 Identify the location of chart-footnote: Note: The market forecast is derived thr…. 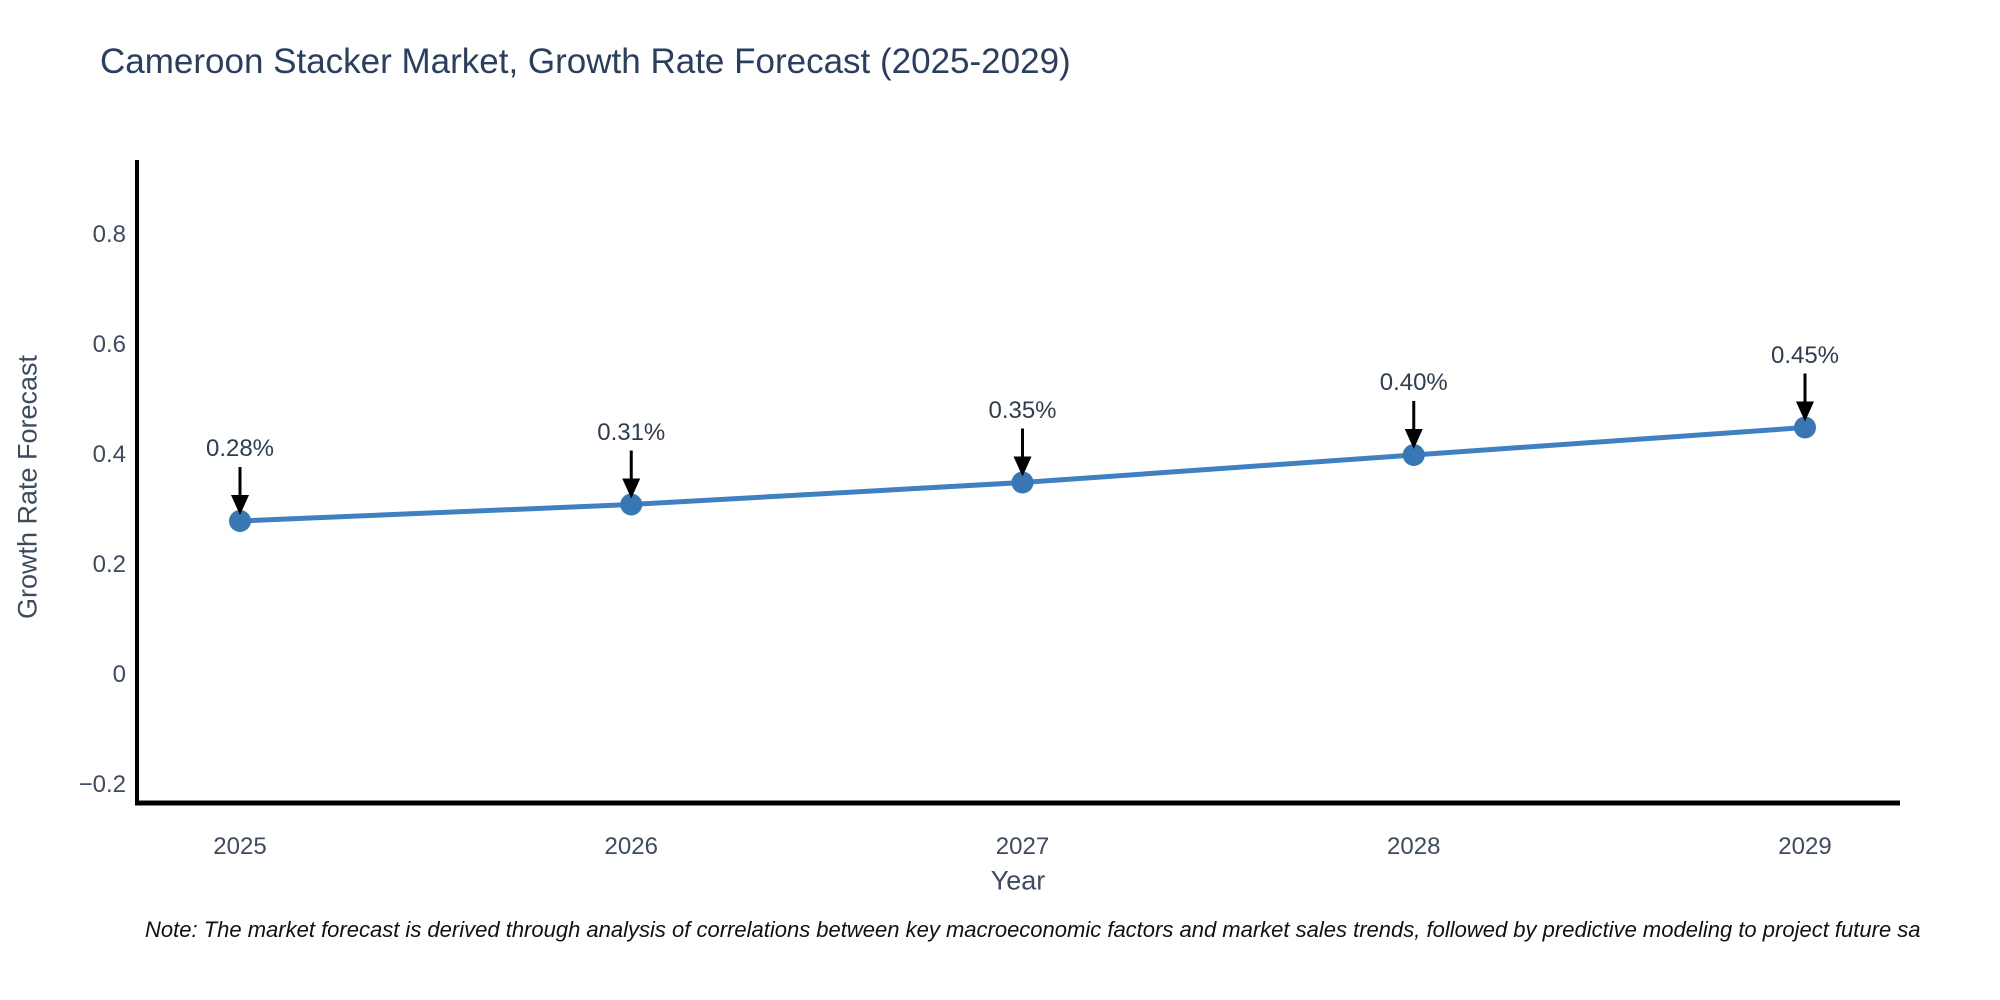
(1033, 929).